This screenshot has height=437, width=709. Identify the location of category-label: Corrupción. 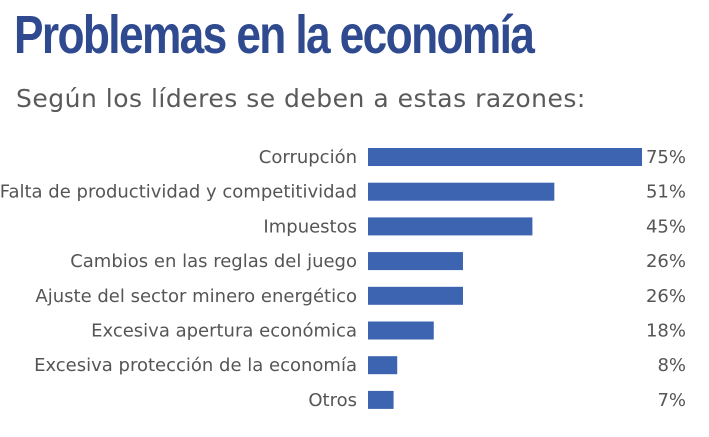
(308, 157).